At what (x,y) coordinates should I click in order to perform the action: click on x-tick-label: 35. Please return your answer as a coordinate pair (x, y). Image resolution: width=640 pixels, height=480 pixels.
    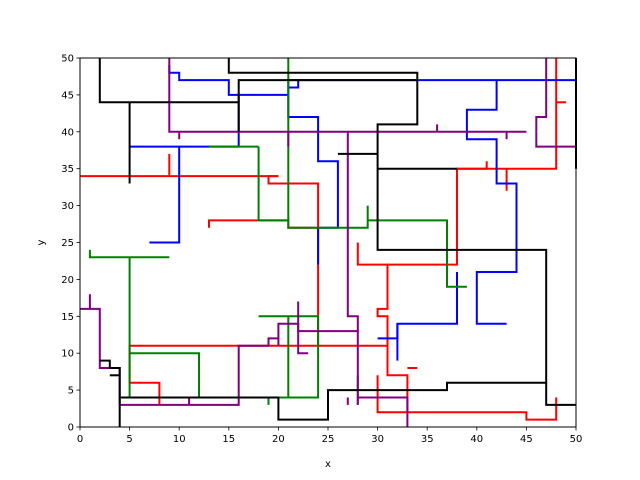
    Looking at the image, I should click on (427, 439).